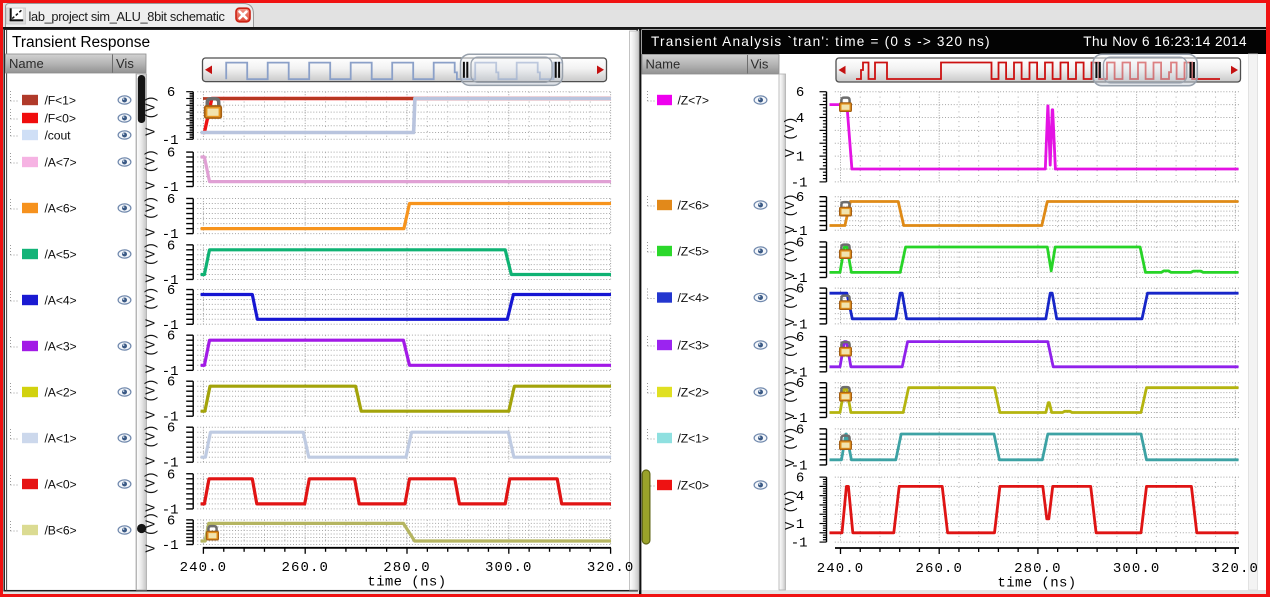  Describe the element at coordinates (693, 438) in the screenshot. I see `svg-text: /Z<1>` at that location.